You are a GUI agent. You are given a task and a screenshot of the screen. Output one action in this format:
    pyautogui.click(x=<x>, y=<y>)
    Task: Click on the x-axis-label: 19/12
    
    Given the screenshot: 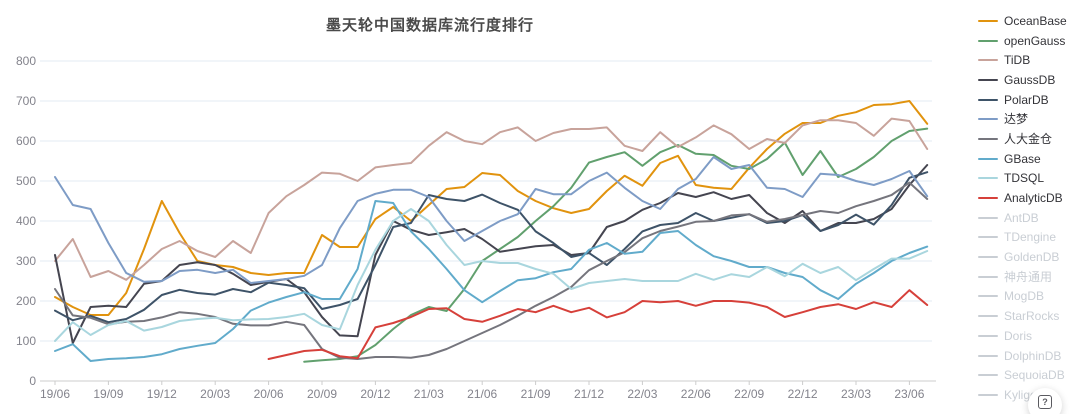 What is the action you would take?
    pyautogui.click(x=162, y=394)
    